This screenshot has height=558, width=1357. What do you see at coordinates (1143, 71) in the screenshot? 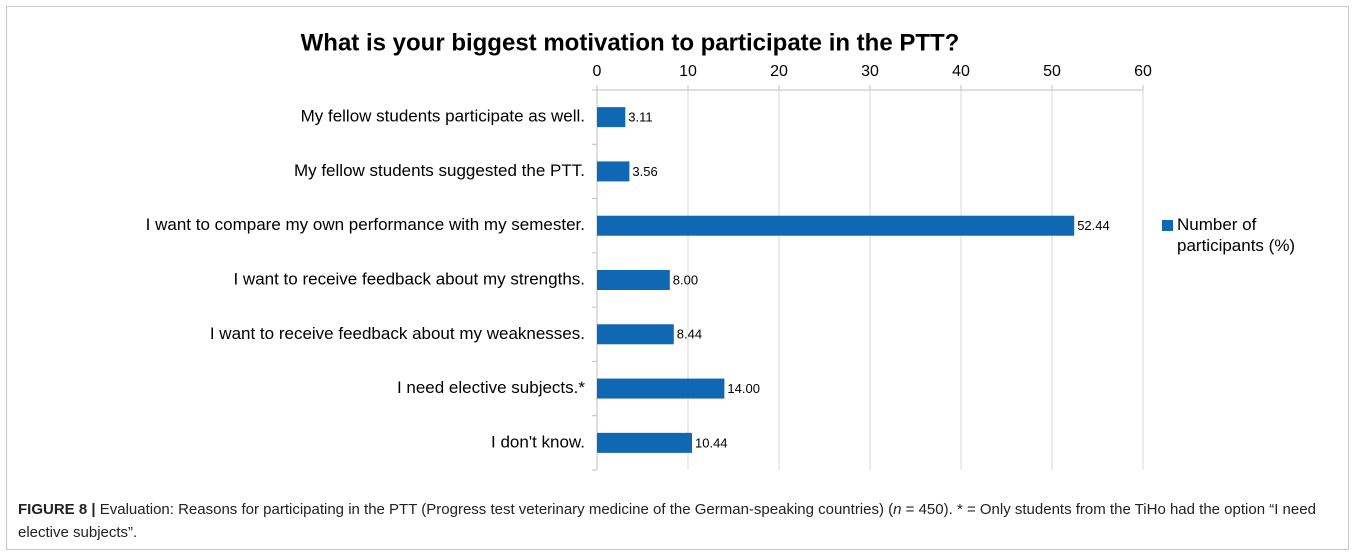
I see `x-tick-label: 60` at bounding box center [1143, 71].